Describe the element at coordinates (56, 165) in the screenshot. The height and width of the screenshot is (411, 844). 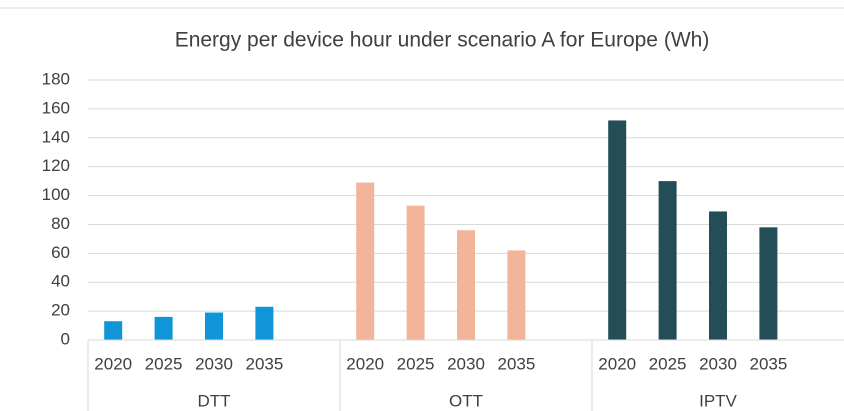
I see `y-tick-label: 120` at that location.